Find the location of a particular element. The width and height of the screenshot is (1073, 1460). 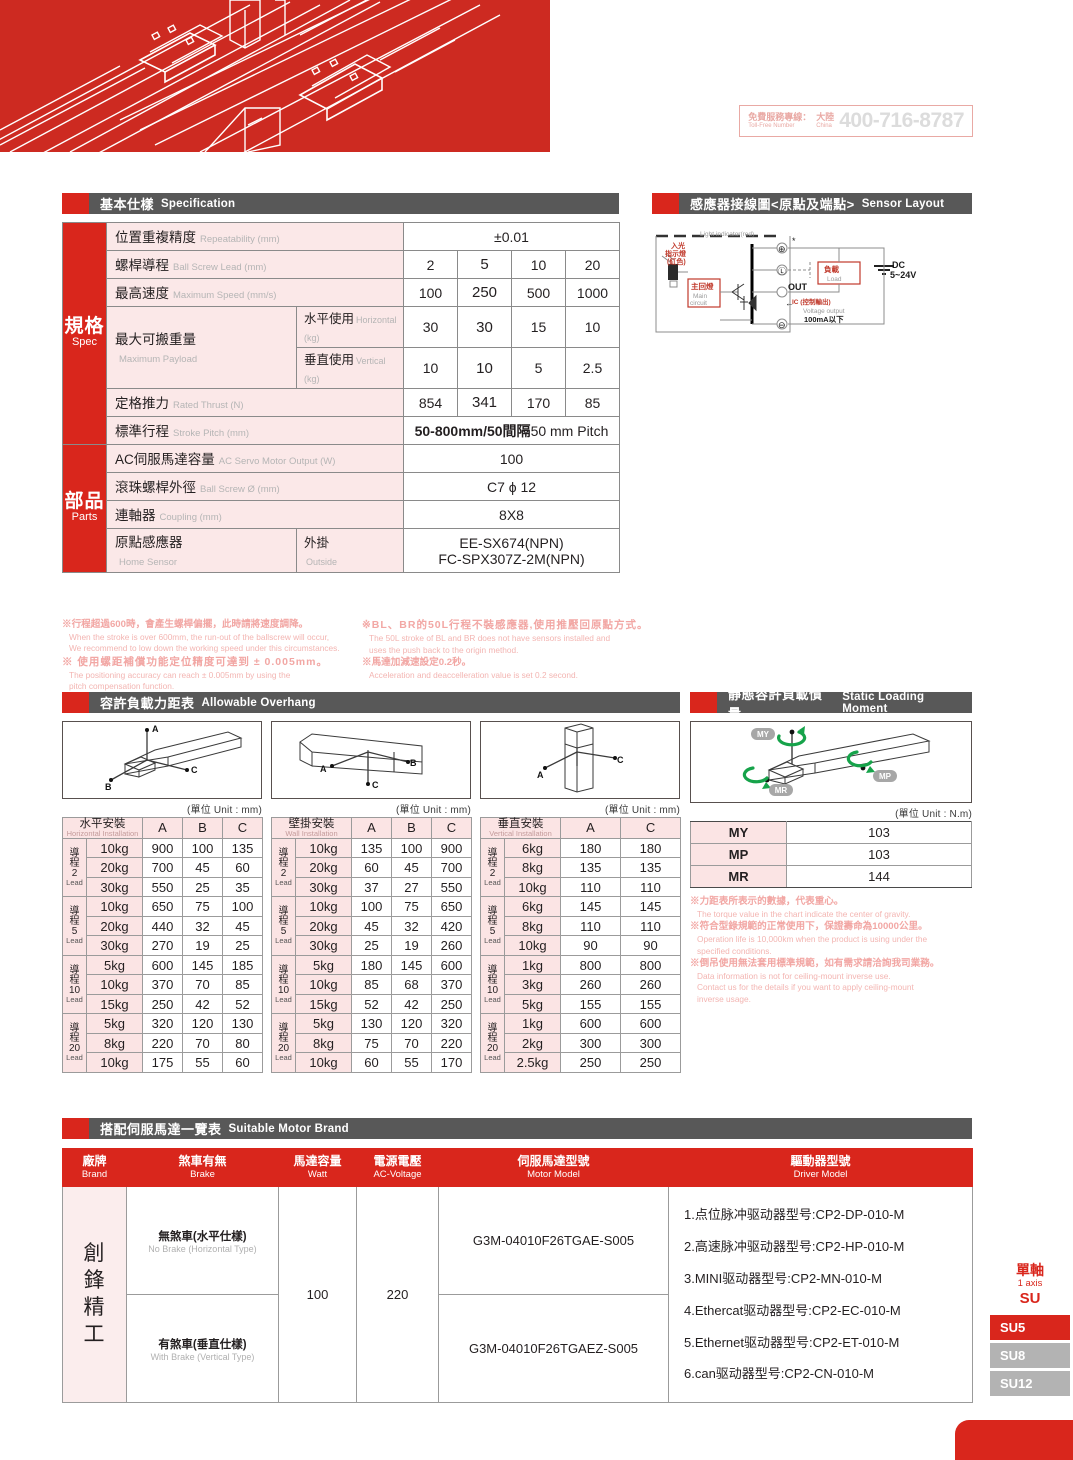

lead-group-label: 導程 2 Lead is located at coordinates (492, 867).